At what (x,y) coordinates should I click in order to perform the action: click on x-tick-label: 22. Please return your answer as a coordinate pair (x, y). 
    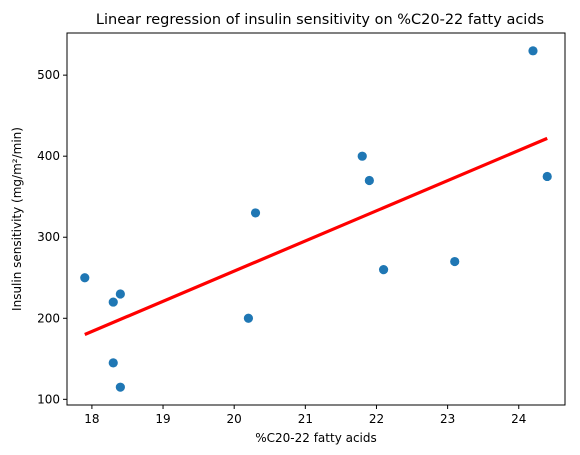
    Looking at the image, I should click on (376, 419).